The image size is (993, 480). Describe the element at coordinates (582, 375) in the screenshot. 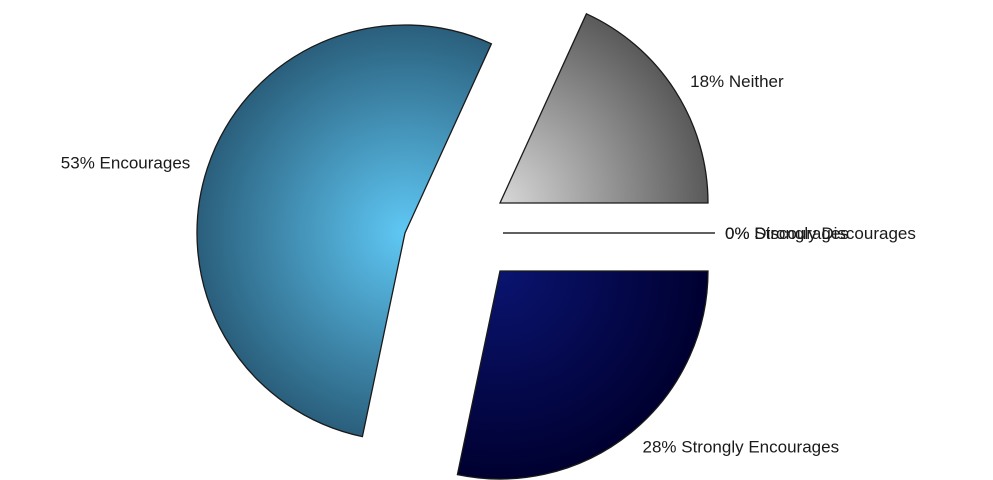

I see `pie-slice-28-strongly-encourages` at that location.